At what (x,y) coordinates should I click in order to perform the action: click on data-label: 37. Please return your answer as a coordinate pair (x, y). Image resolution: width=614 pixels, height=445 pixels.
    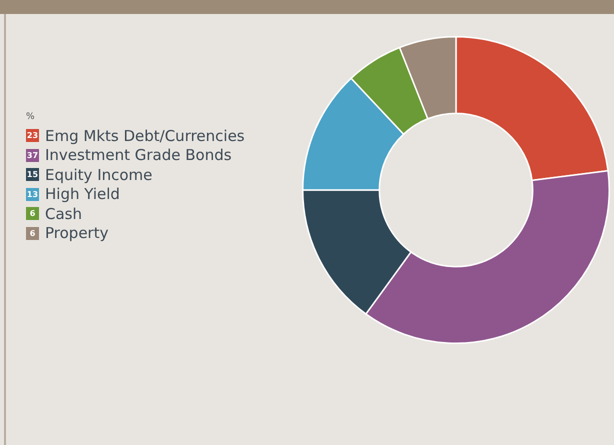
    Looking at the image, I should click on (32, 155).